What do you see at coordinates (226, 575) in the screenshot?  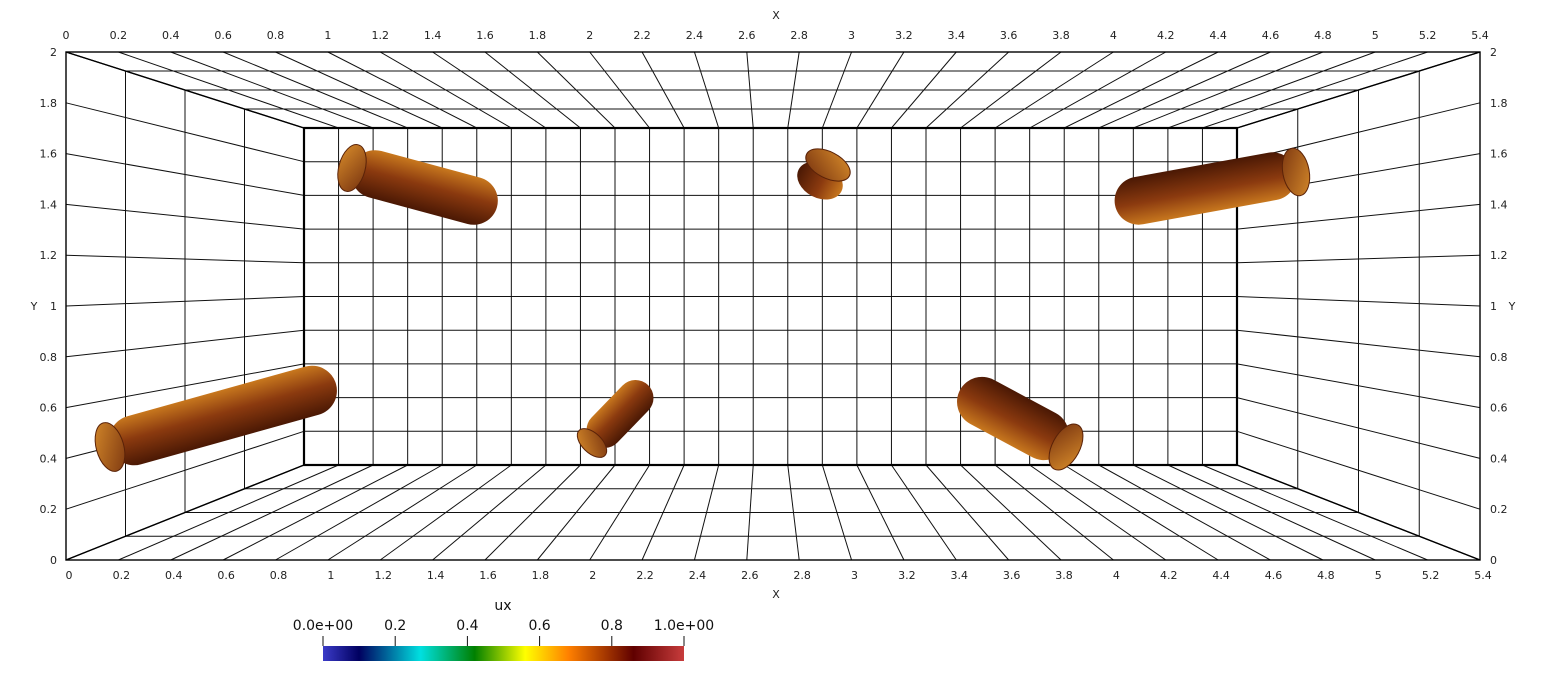 I see `x-tick-label-bottom: 0.6` at bounding box center [226, 575].